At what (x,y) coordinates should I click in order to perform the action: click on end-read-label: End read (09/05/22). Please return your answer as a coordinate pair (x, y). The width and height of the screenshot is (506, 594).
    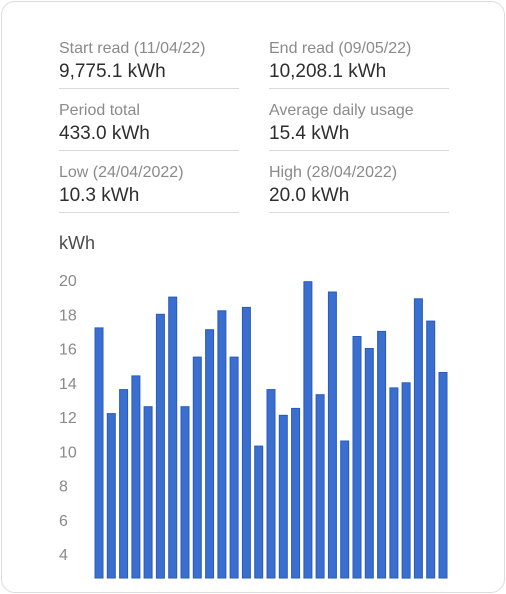
    Looking at the image, I should click on (340, 48).